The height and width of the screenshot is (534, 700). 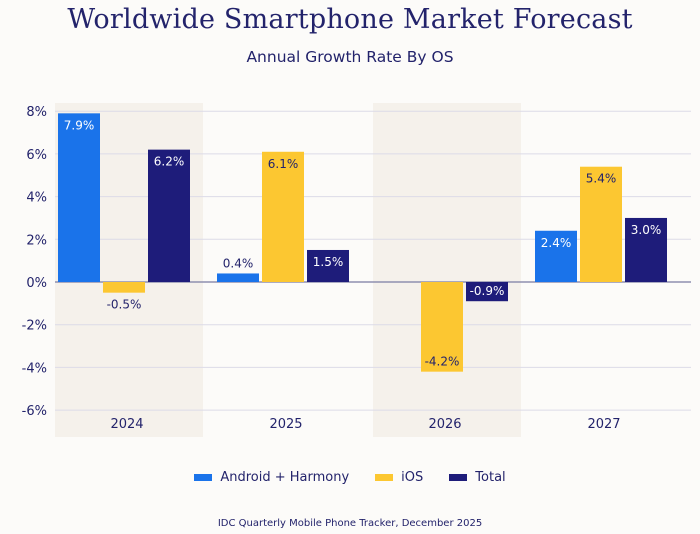 I want to click on data-label: 5.4%, so click(x=601, y=179).